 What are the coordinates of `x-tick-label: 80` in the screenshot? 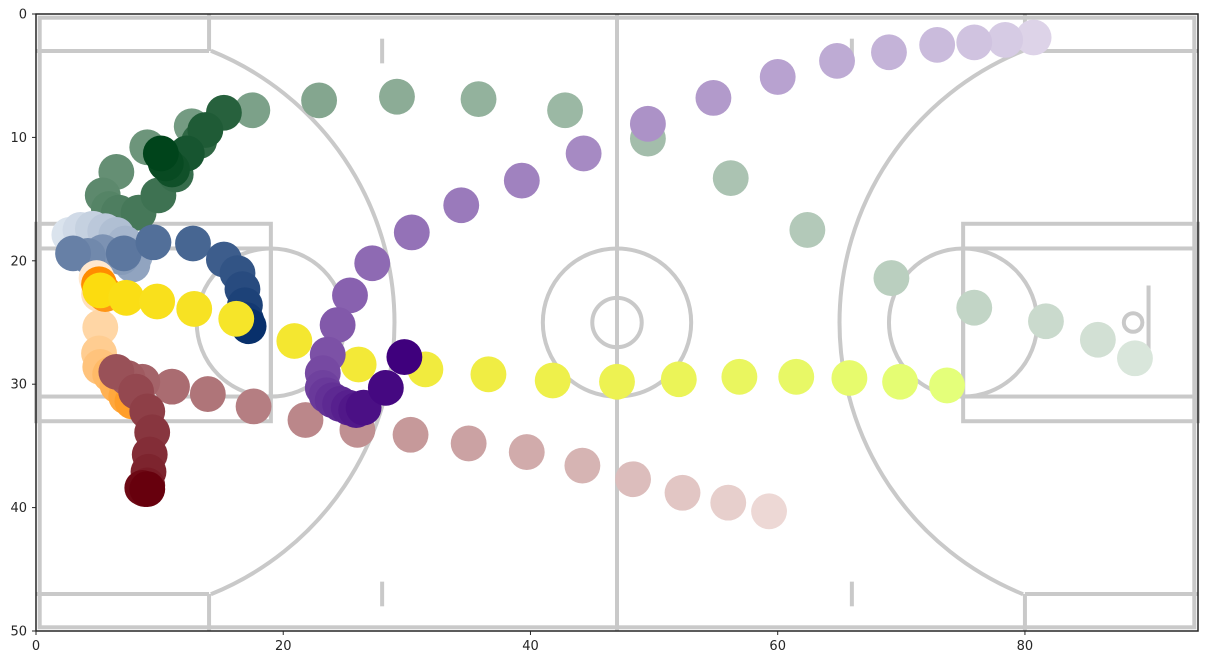 It's located at (1025, 646).